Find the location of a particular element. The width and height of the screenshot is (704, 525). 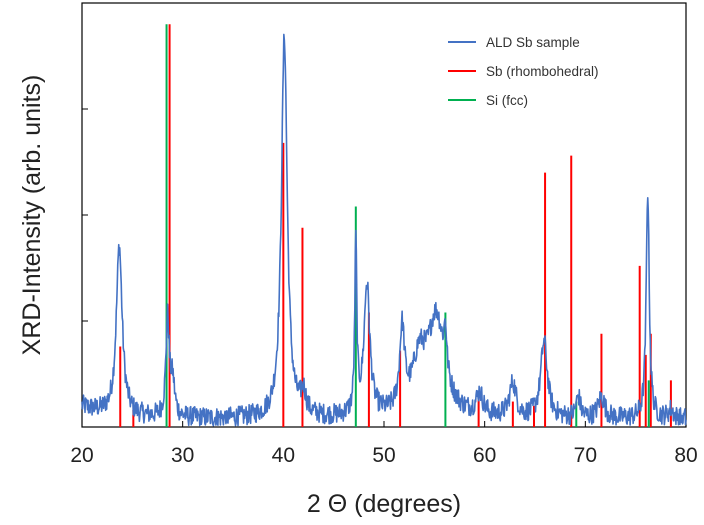

legend: ALD Sb sample Sb (rhombohedral) Si (fcc) is located at coordinates (523, 71).